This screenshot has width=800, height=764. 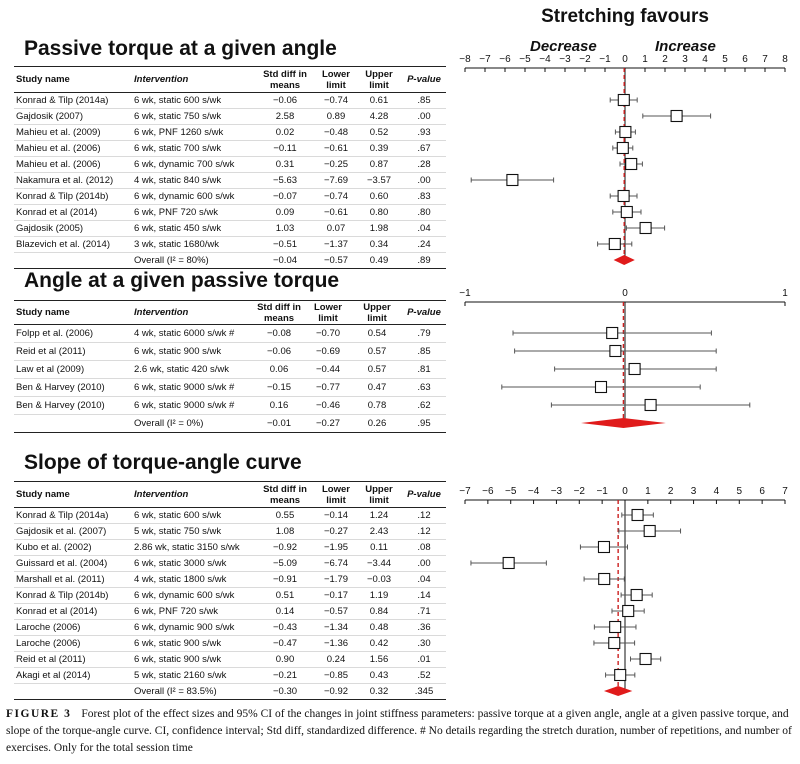 I want to click on intervention: 6 wk, static 750 s/wk, so click(x=178, y=116).